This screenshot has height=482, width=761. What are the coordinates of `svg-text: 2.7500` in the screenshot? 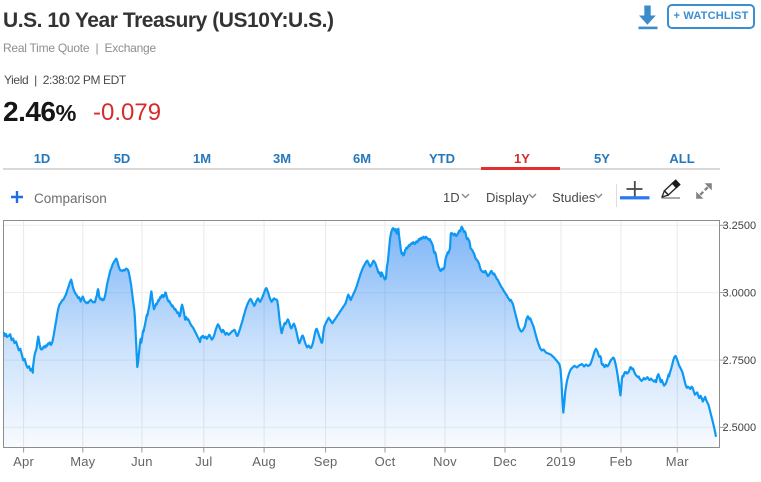 It's located at (740, 361).